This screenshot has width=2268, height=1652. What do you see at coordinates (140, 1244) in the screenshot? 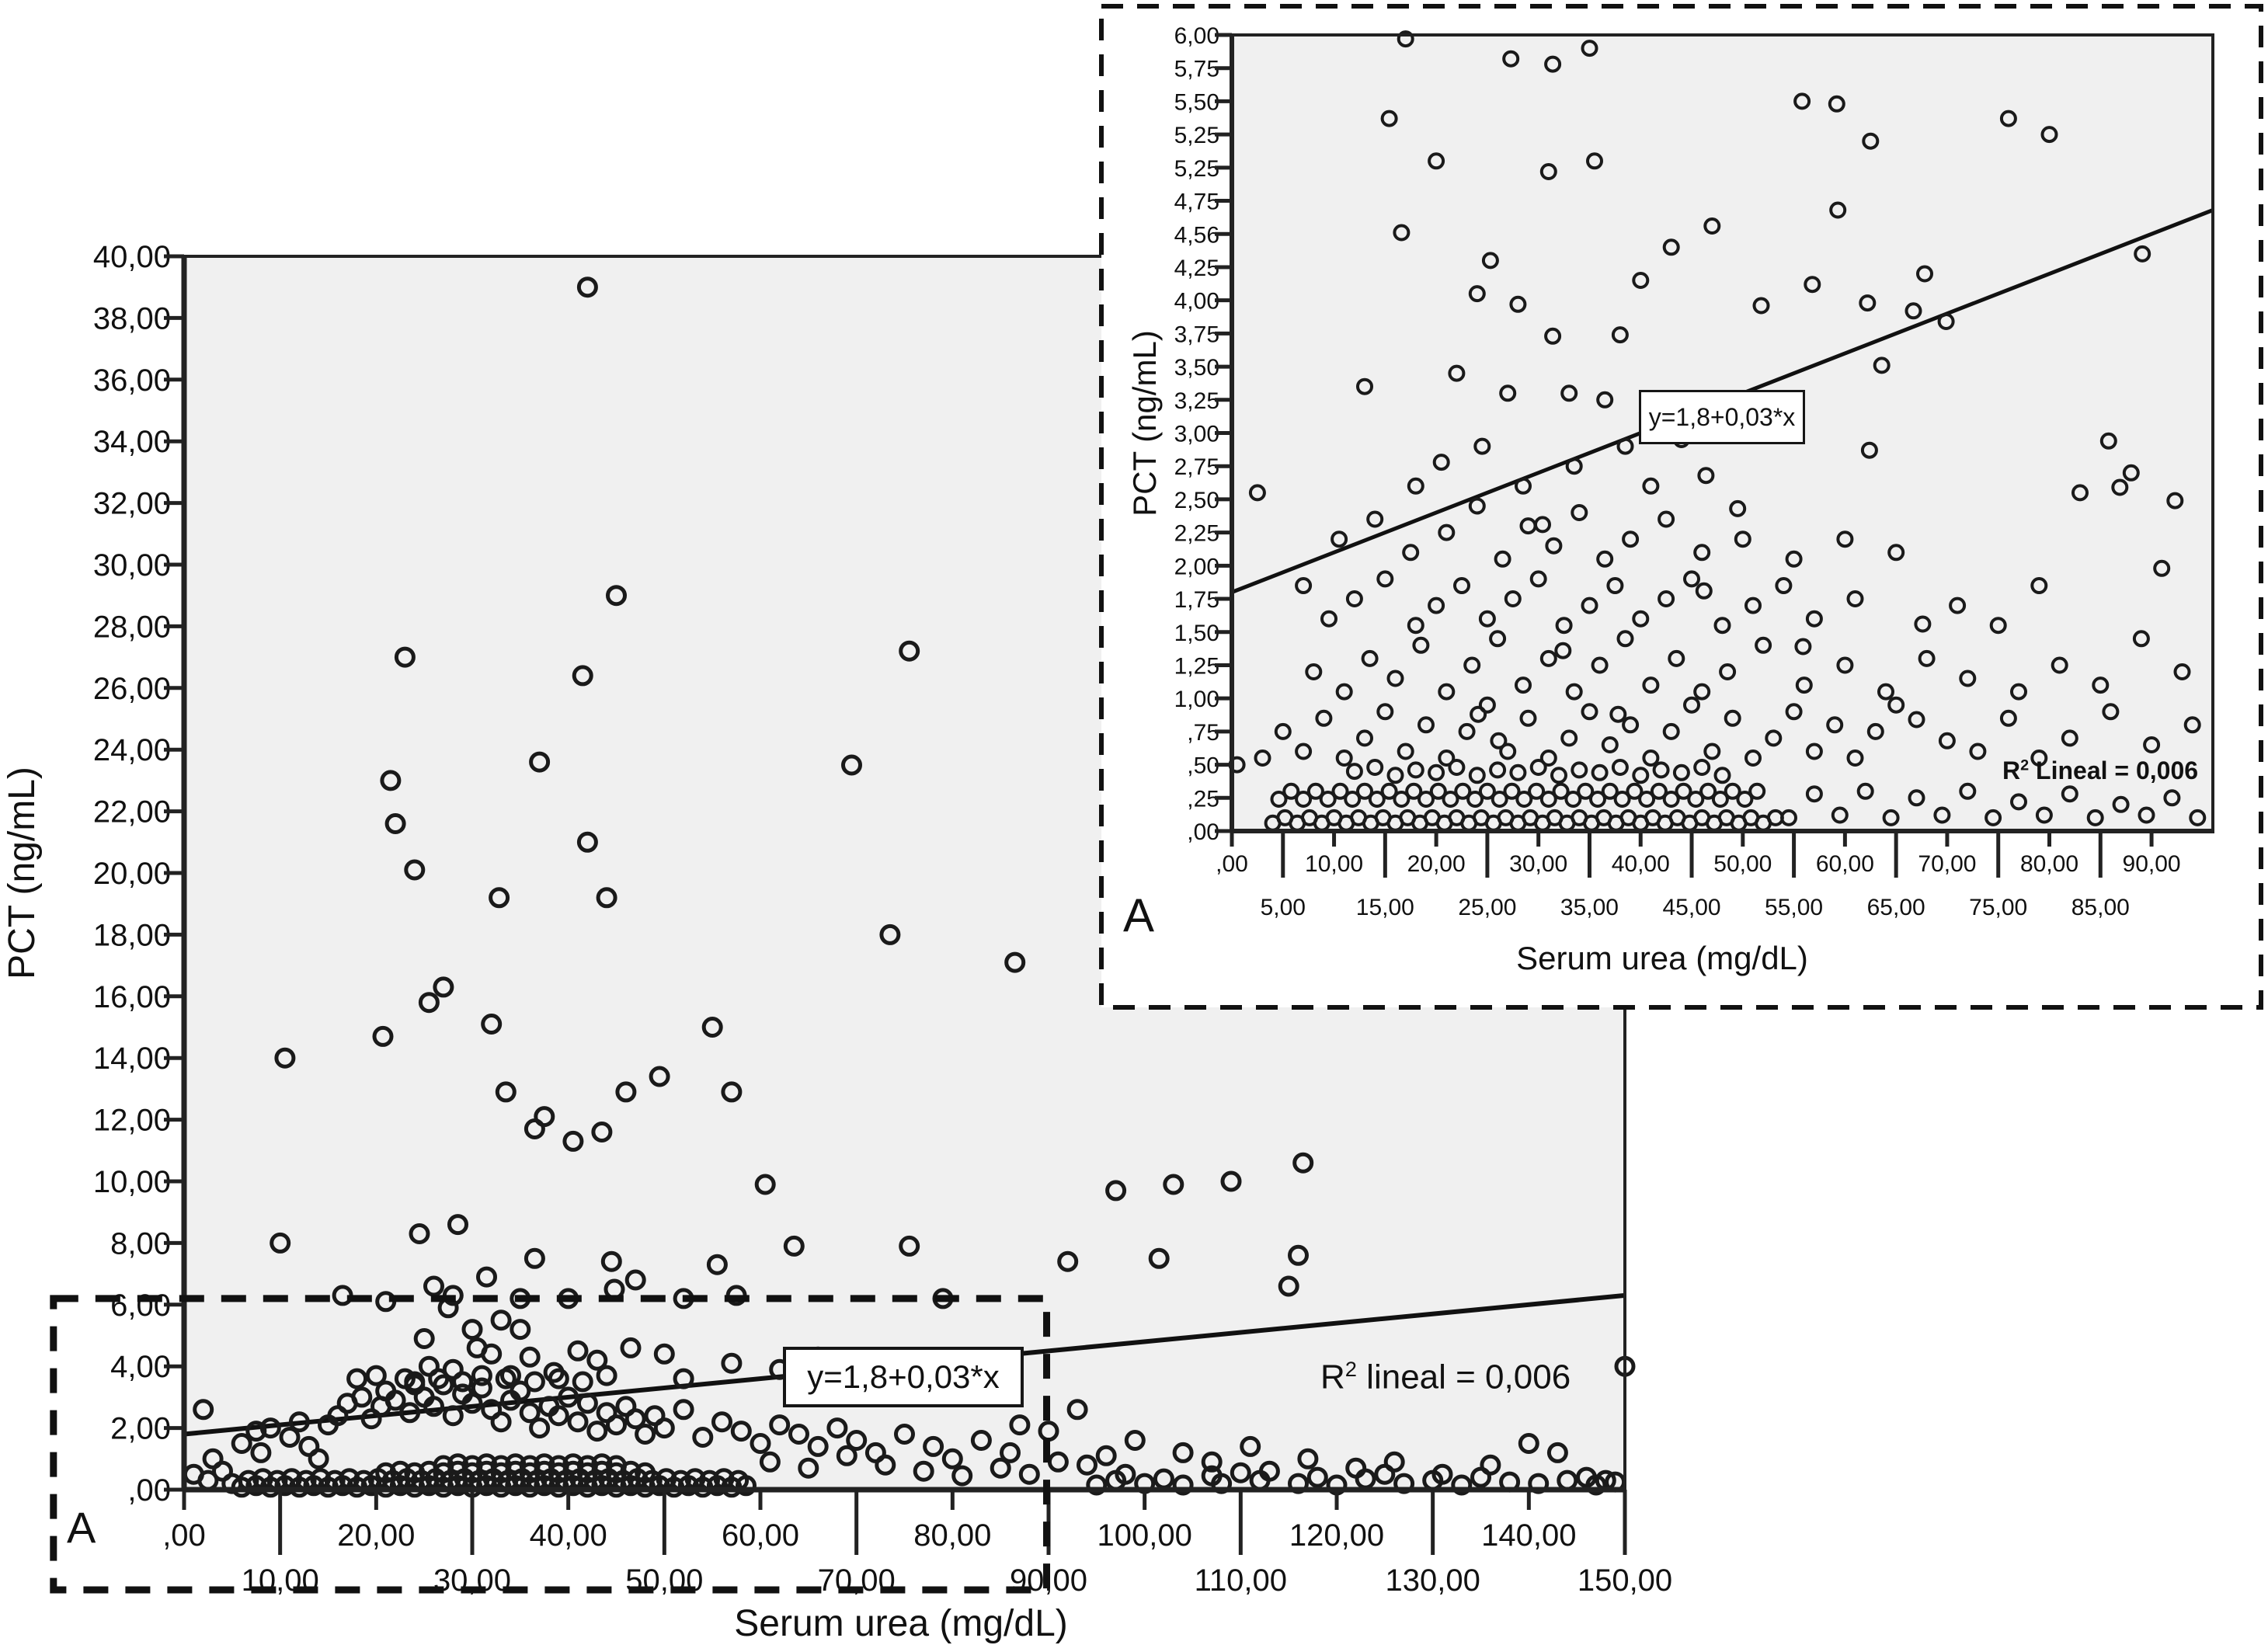
I see `svg-text: 8,00` at bounding box center [140, 1244].